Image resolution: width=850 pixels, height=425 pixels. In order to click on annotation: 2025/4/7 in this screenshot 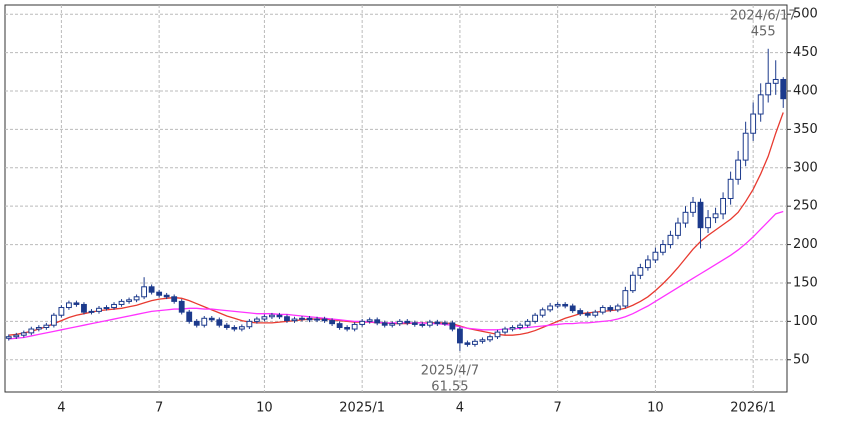, I will do `click(450, 370)`.